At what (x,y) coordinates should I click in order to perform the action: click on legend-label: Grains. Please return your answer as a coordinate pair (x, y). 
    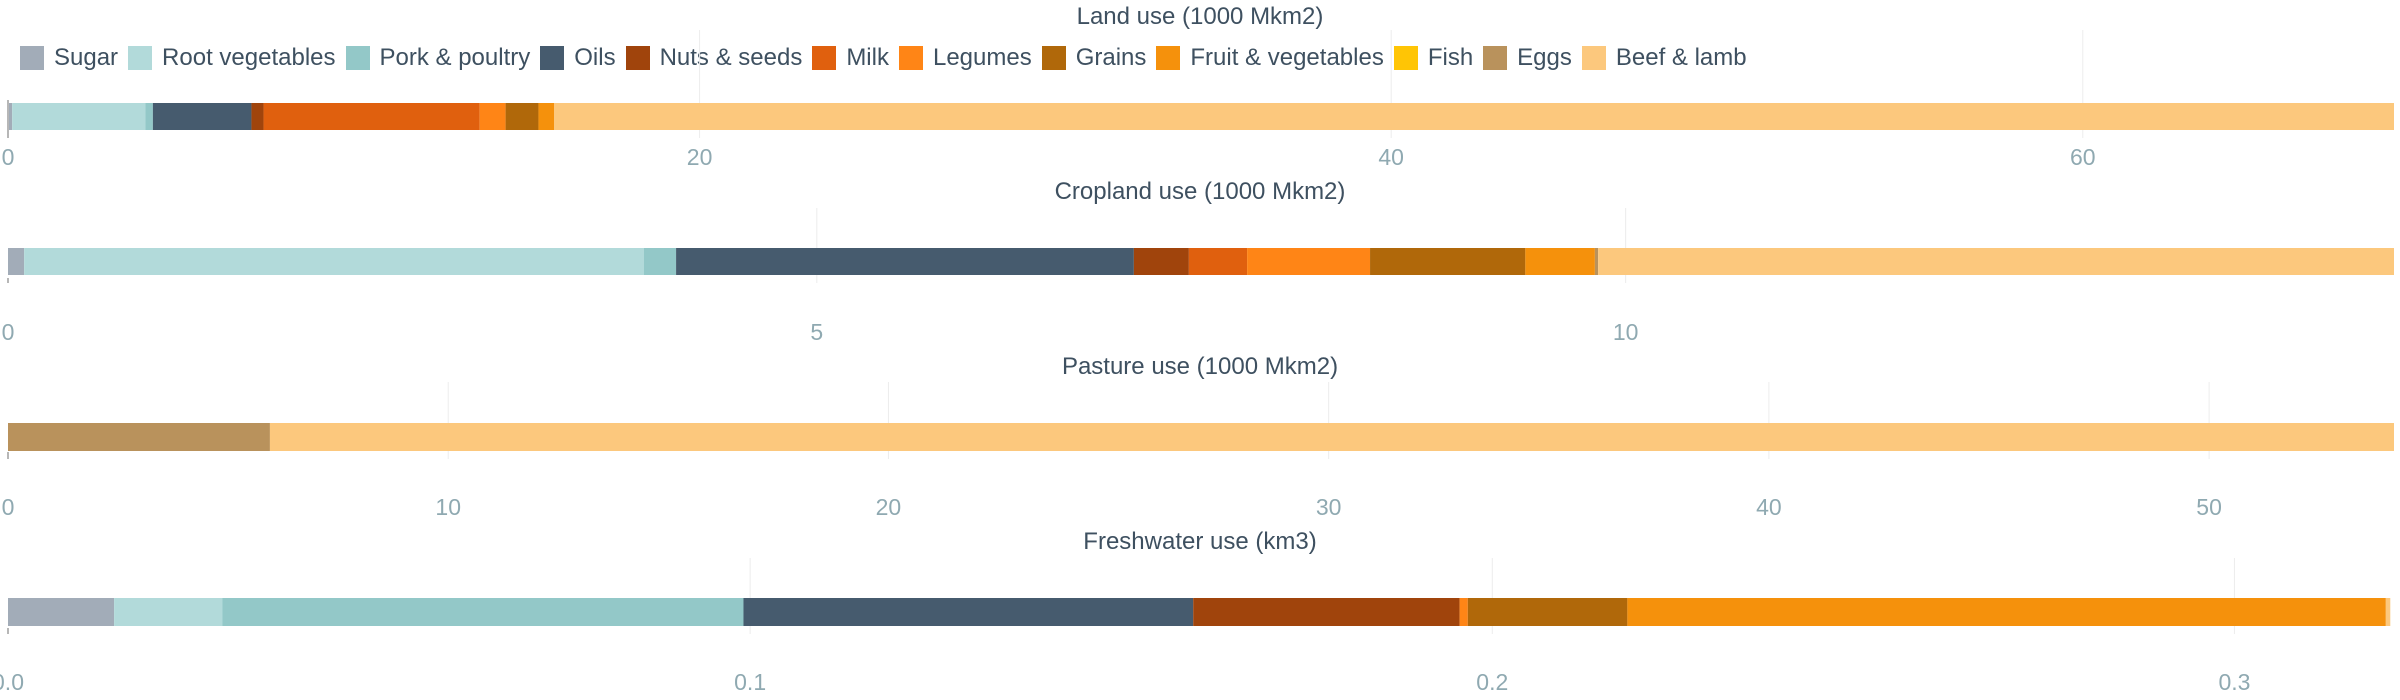
    Looking at the image, I should click on (1111, 57).